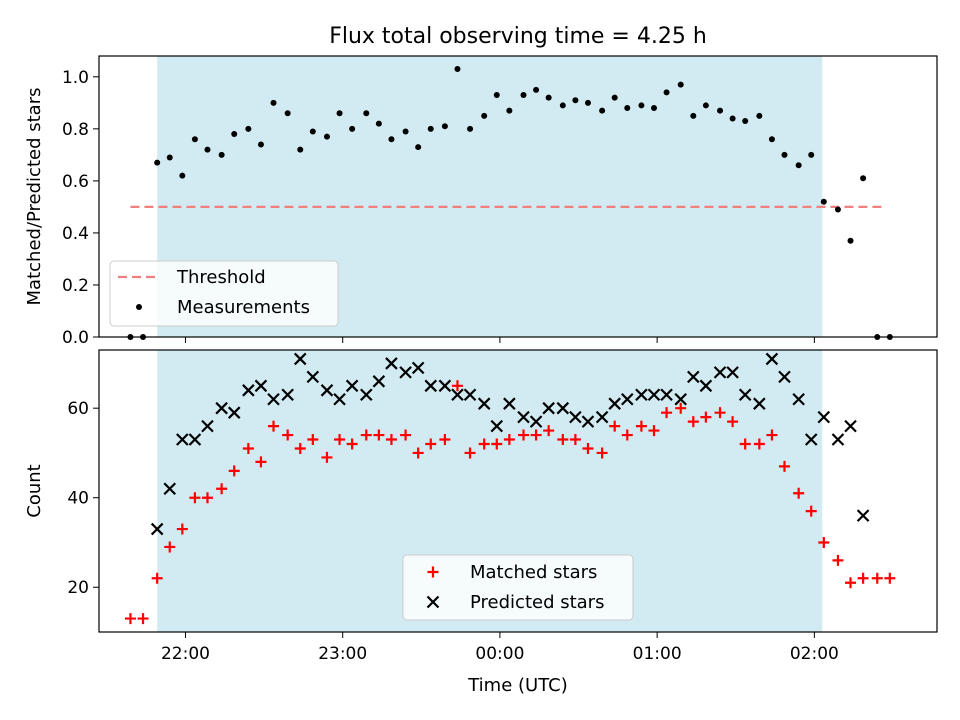 This screenshot has width=960, height=720. I want to click on bottom-legend: Matched stars Predicted stars, so click(518, 587).